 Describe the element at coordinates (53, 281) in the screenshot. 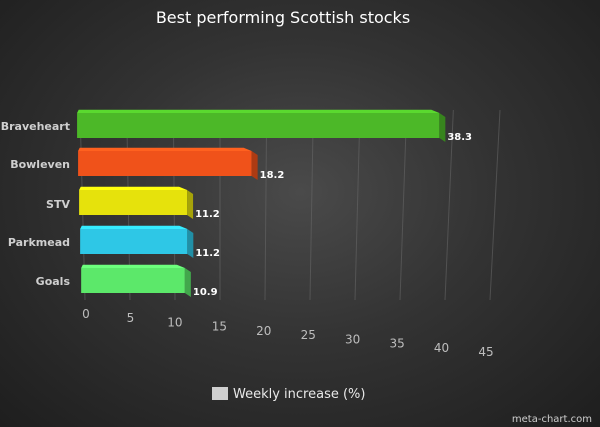

I see `category-label: Goals` at that location.